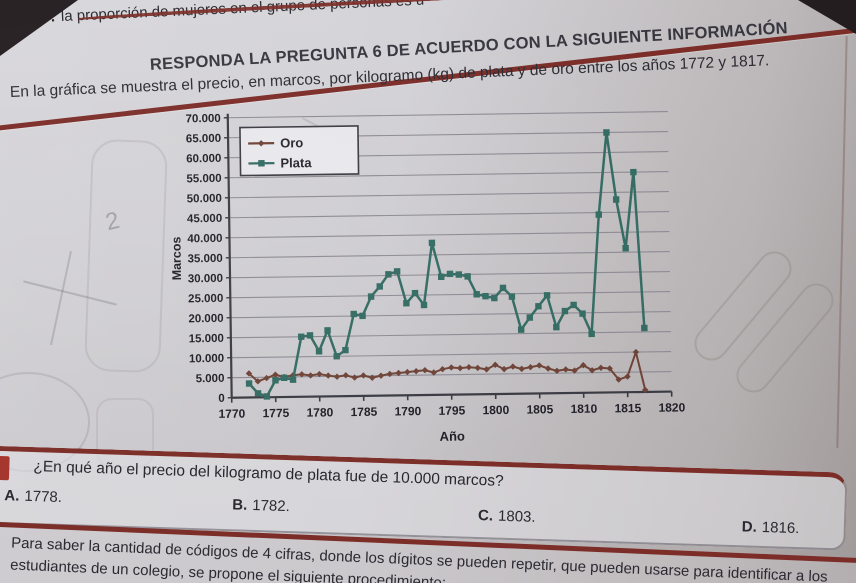 This screenshot has width=856, height=583. What do you see at coordinates (204, 219) in the screenshot?
I see `y-tick-label: 45.000` at bounding box center [204, 219].